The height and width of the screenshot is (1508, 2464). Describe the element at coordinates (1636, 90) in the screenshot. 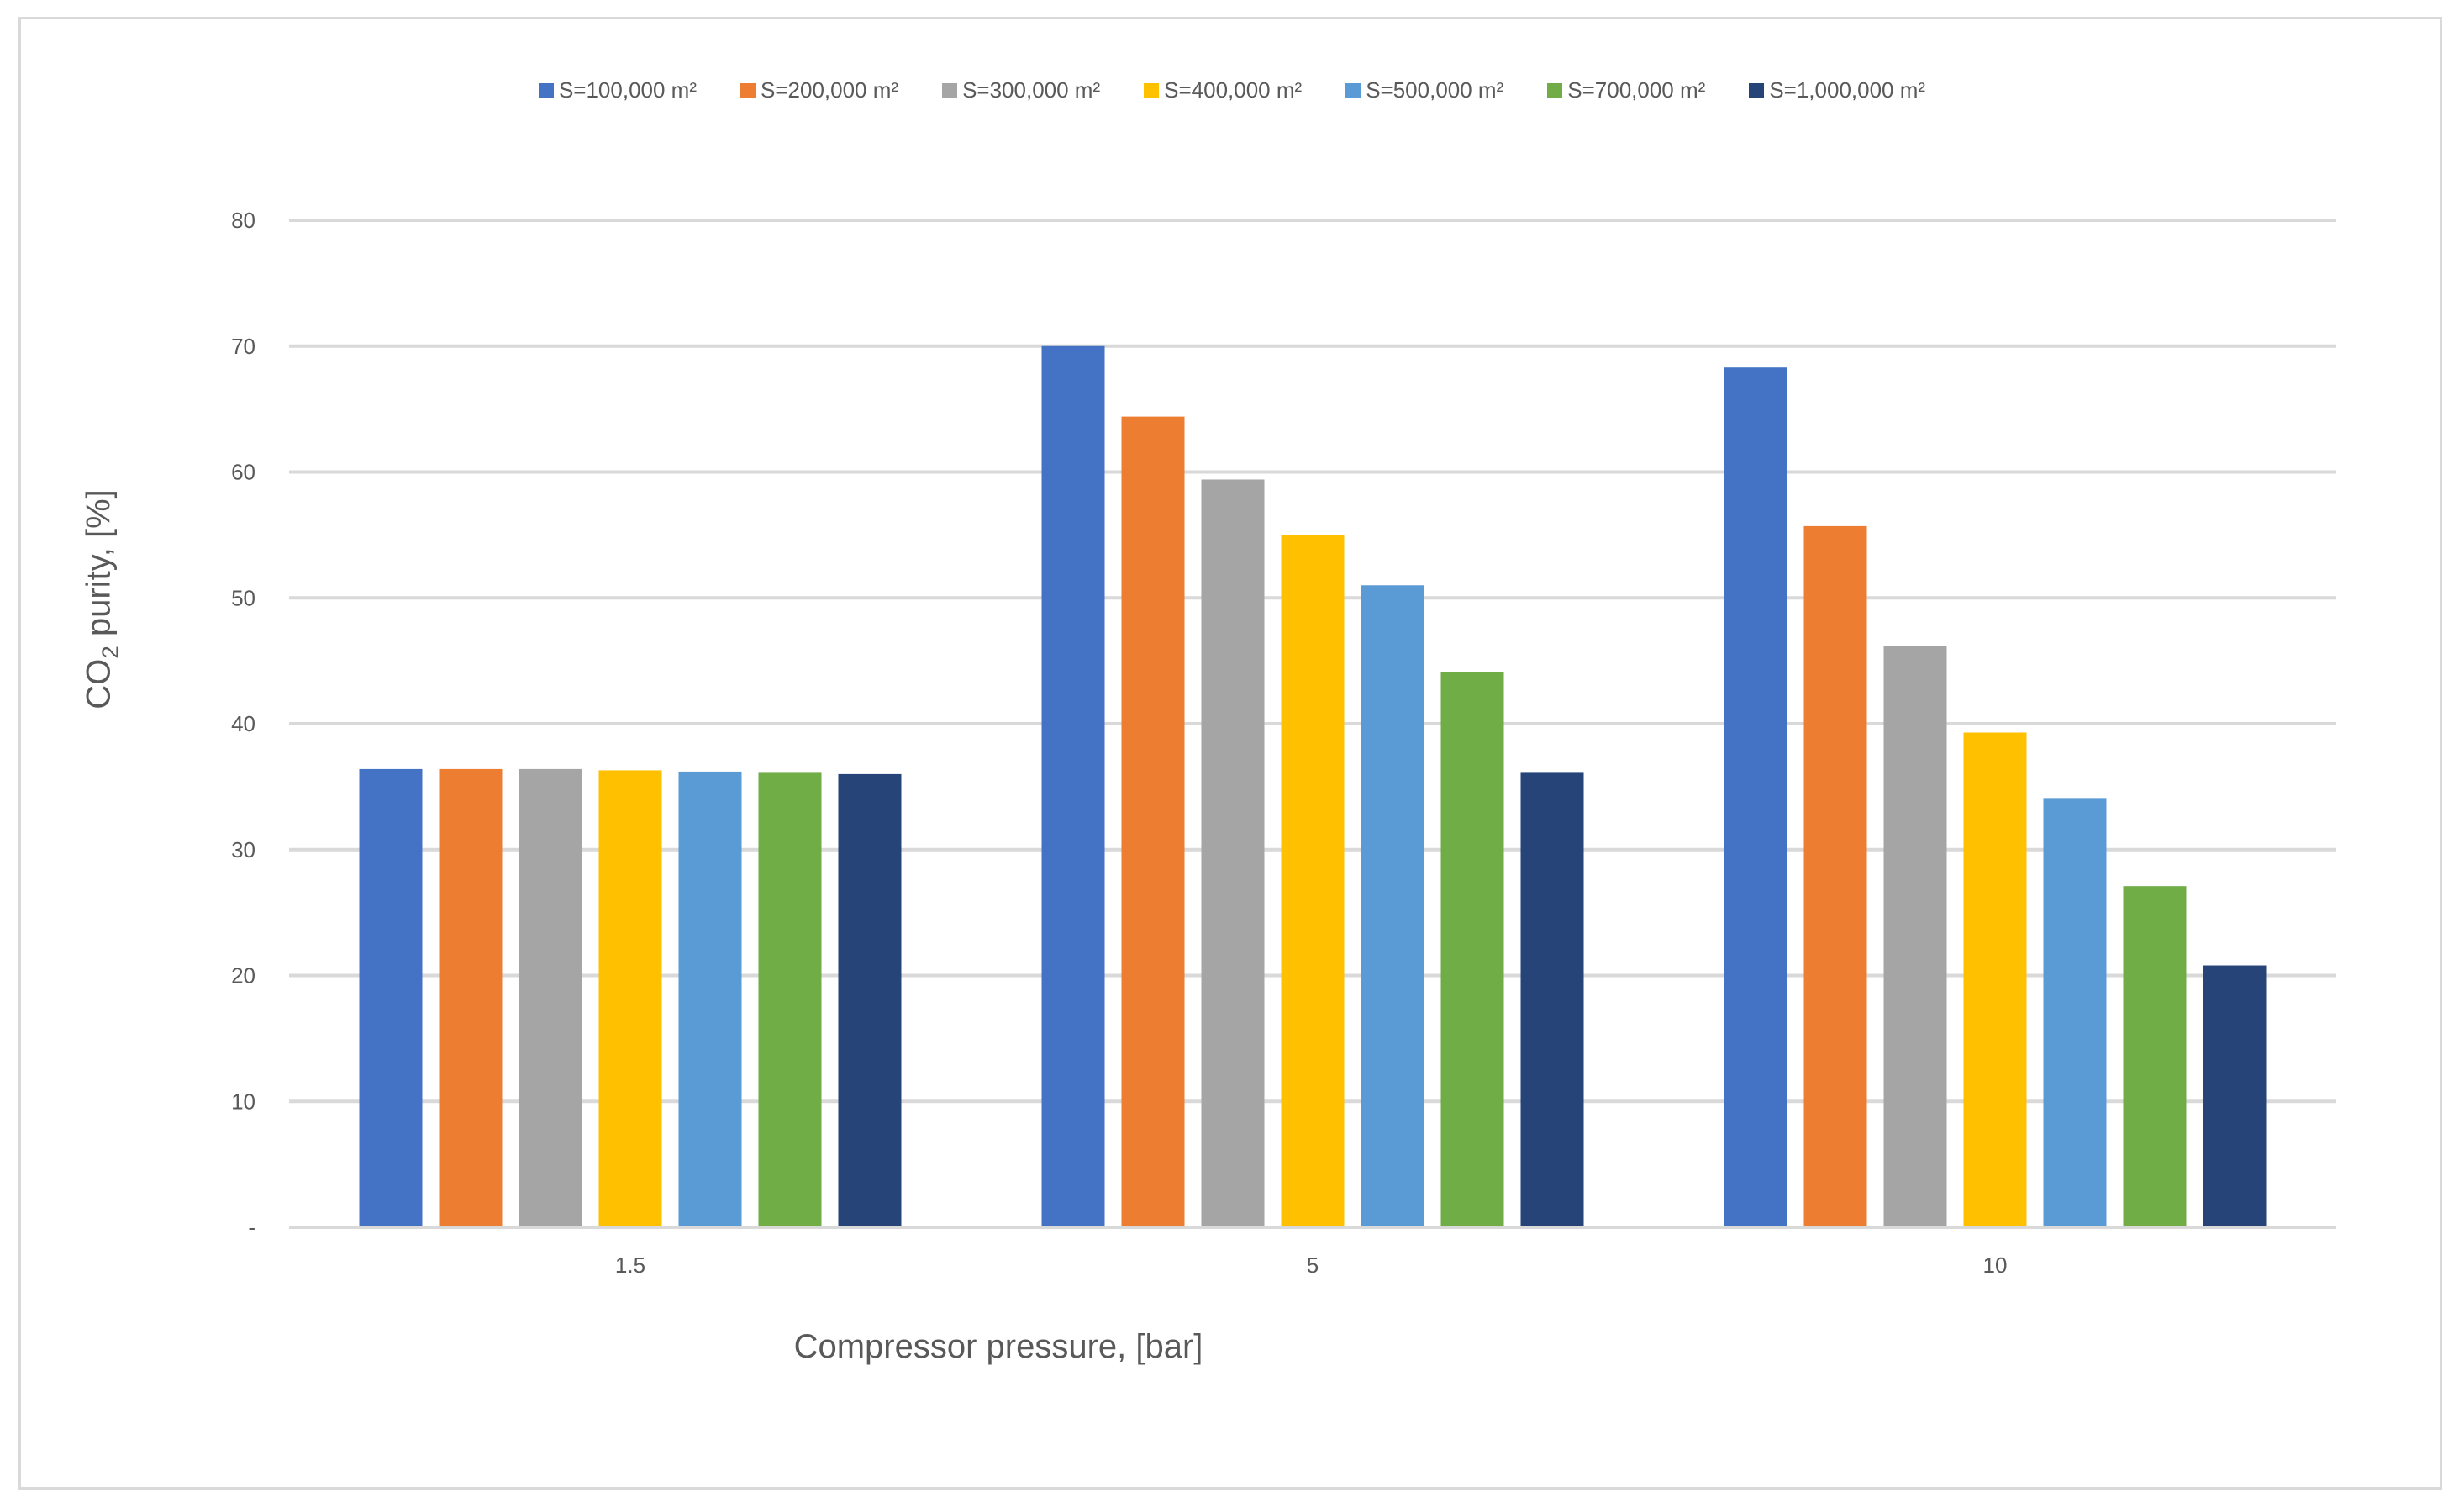

I see `legend-label: S=700,000 m²` at that location.